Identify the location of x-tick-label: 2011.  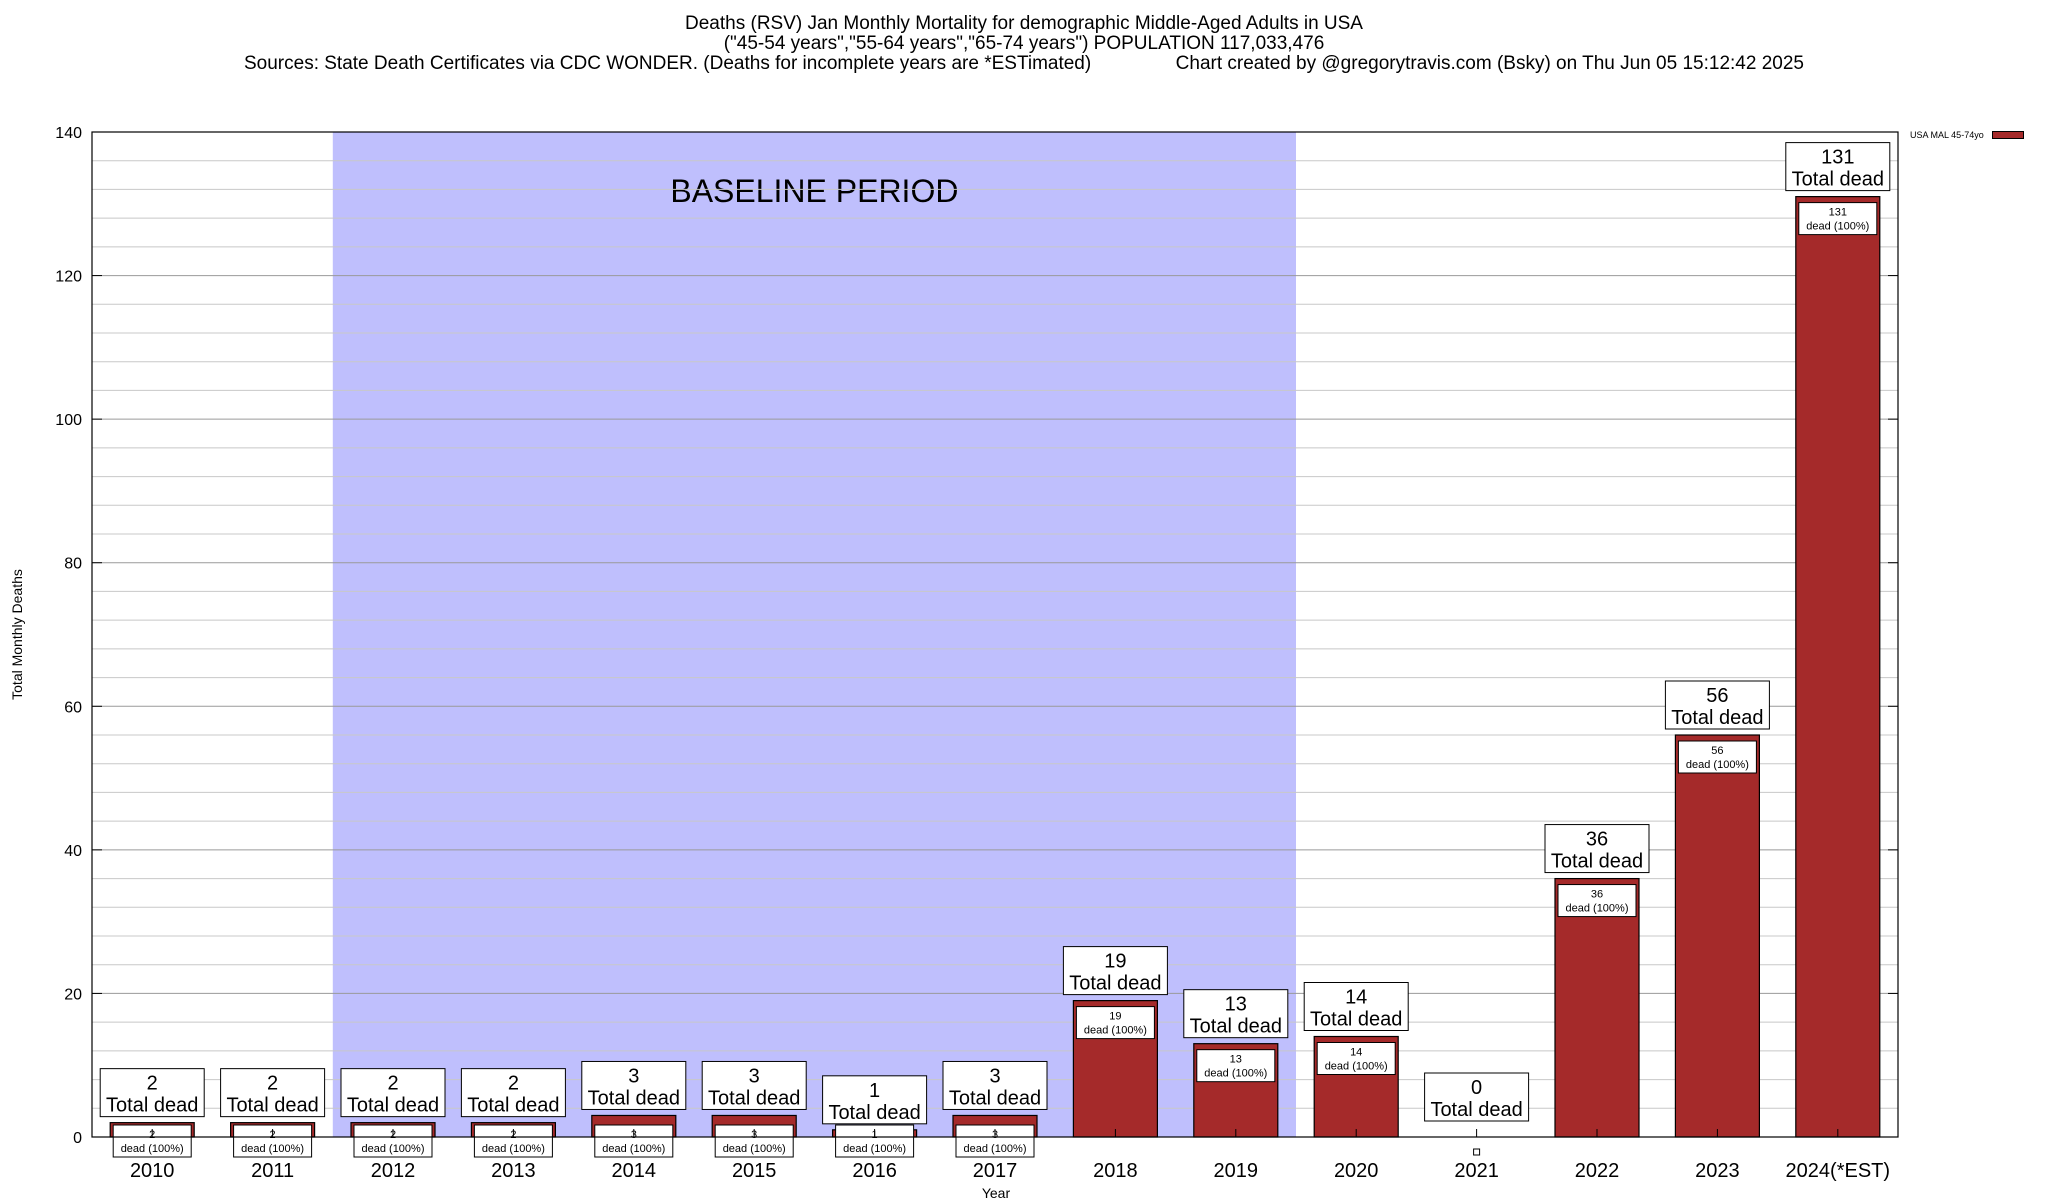
(272, 1171).